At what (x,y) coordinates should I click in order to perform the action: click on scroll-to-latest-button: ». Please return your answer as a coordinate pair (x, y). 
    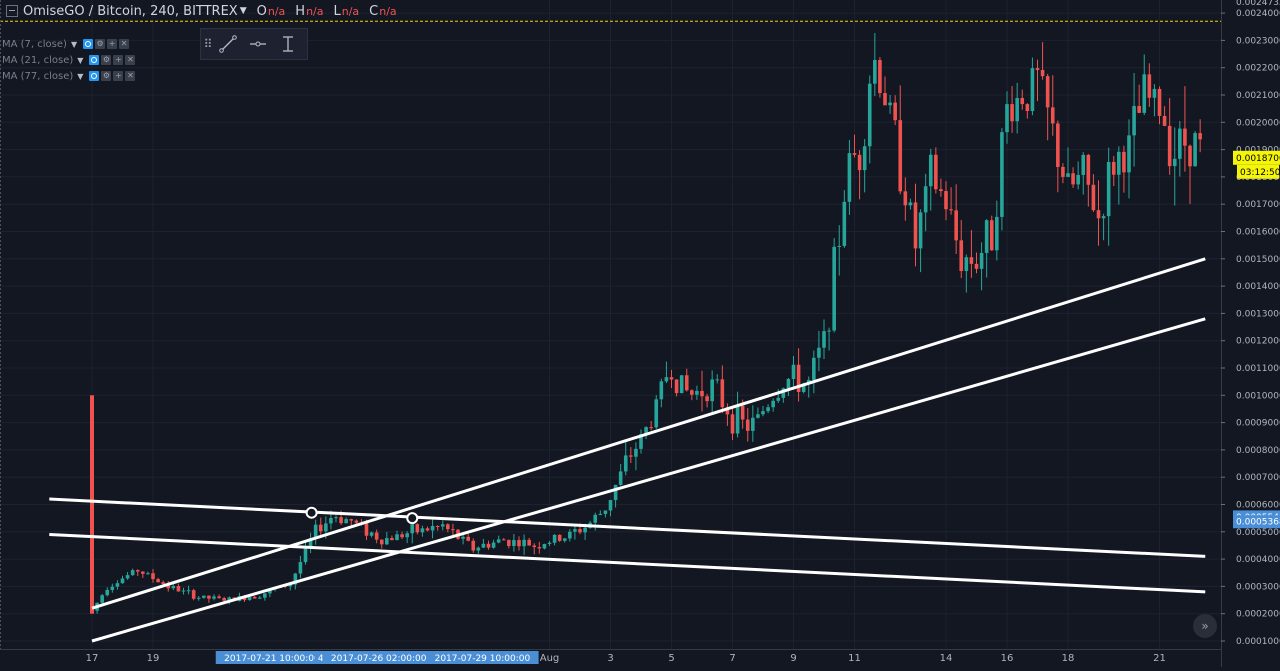
    Looking at the image, I should click on (1205, 626).